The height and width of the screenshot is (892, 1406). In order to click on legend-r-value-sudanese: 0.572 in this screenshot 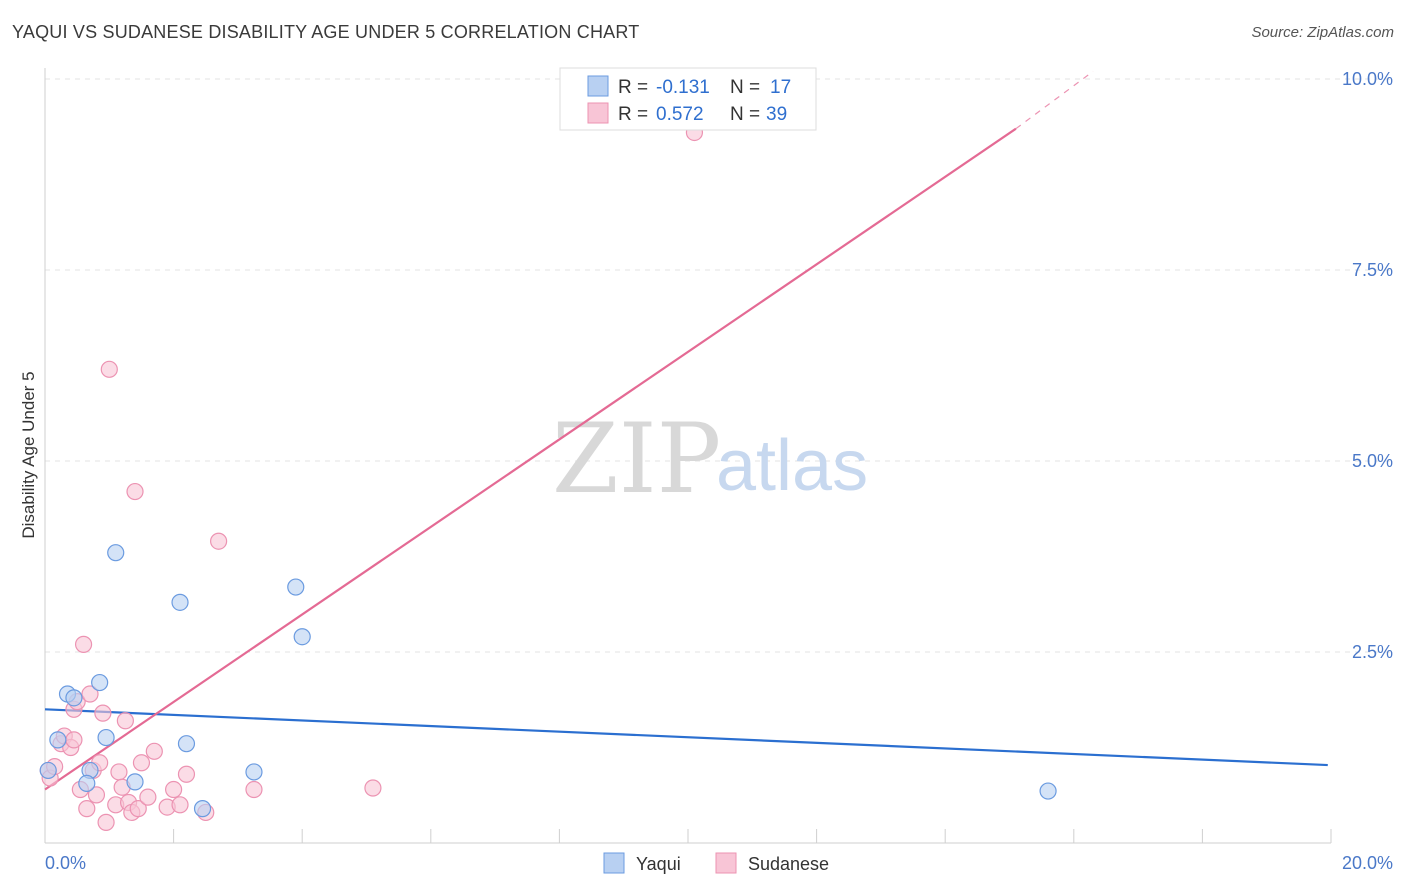, I will do `click(680, 114)`.